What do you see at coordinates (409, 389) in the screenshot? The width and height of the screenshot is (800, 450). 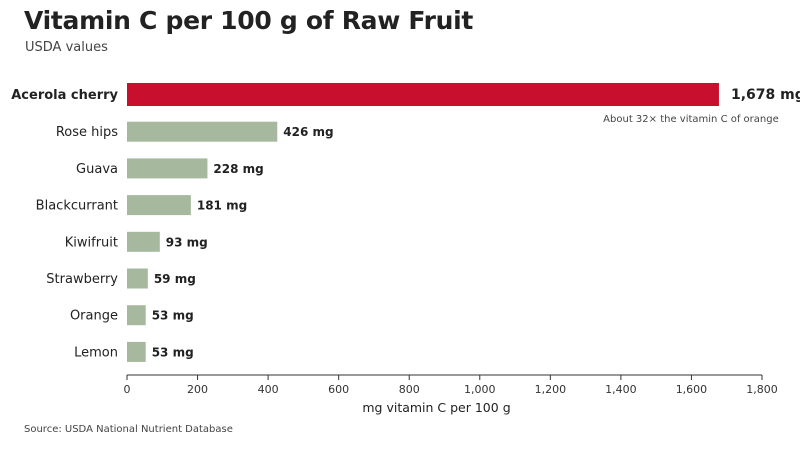 I see `x-tick-label: 800` at bounding box center [409, 389].